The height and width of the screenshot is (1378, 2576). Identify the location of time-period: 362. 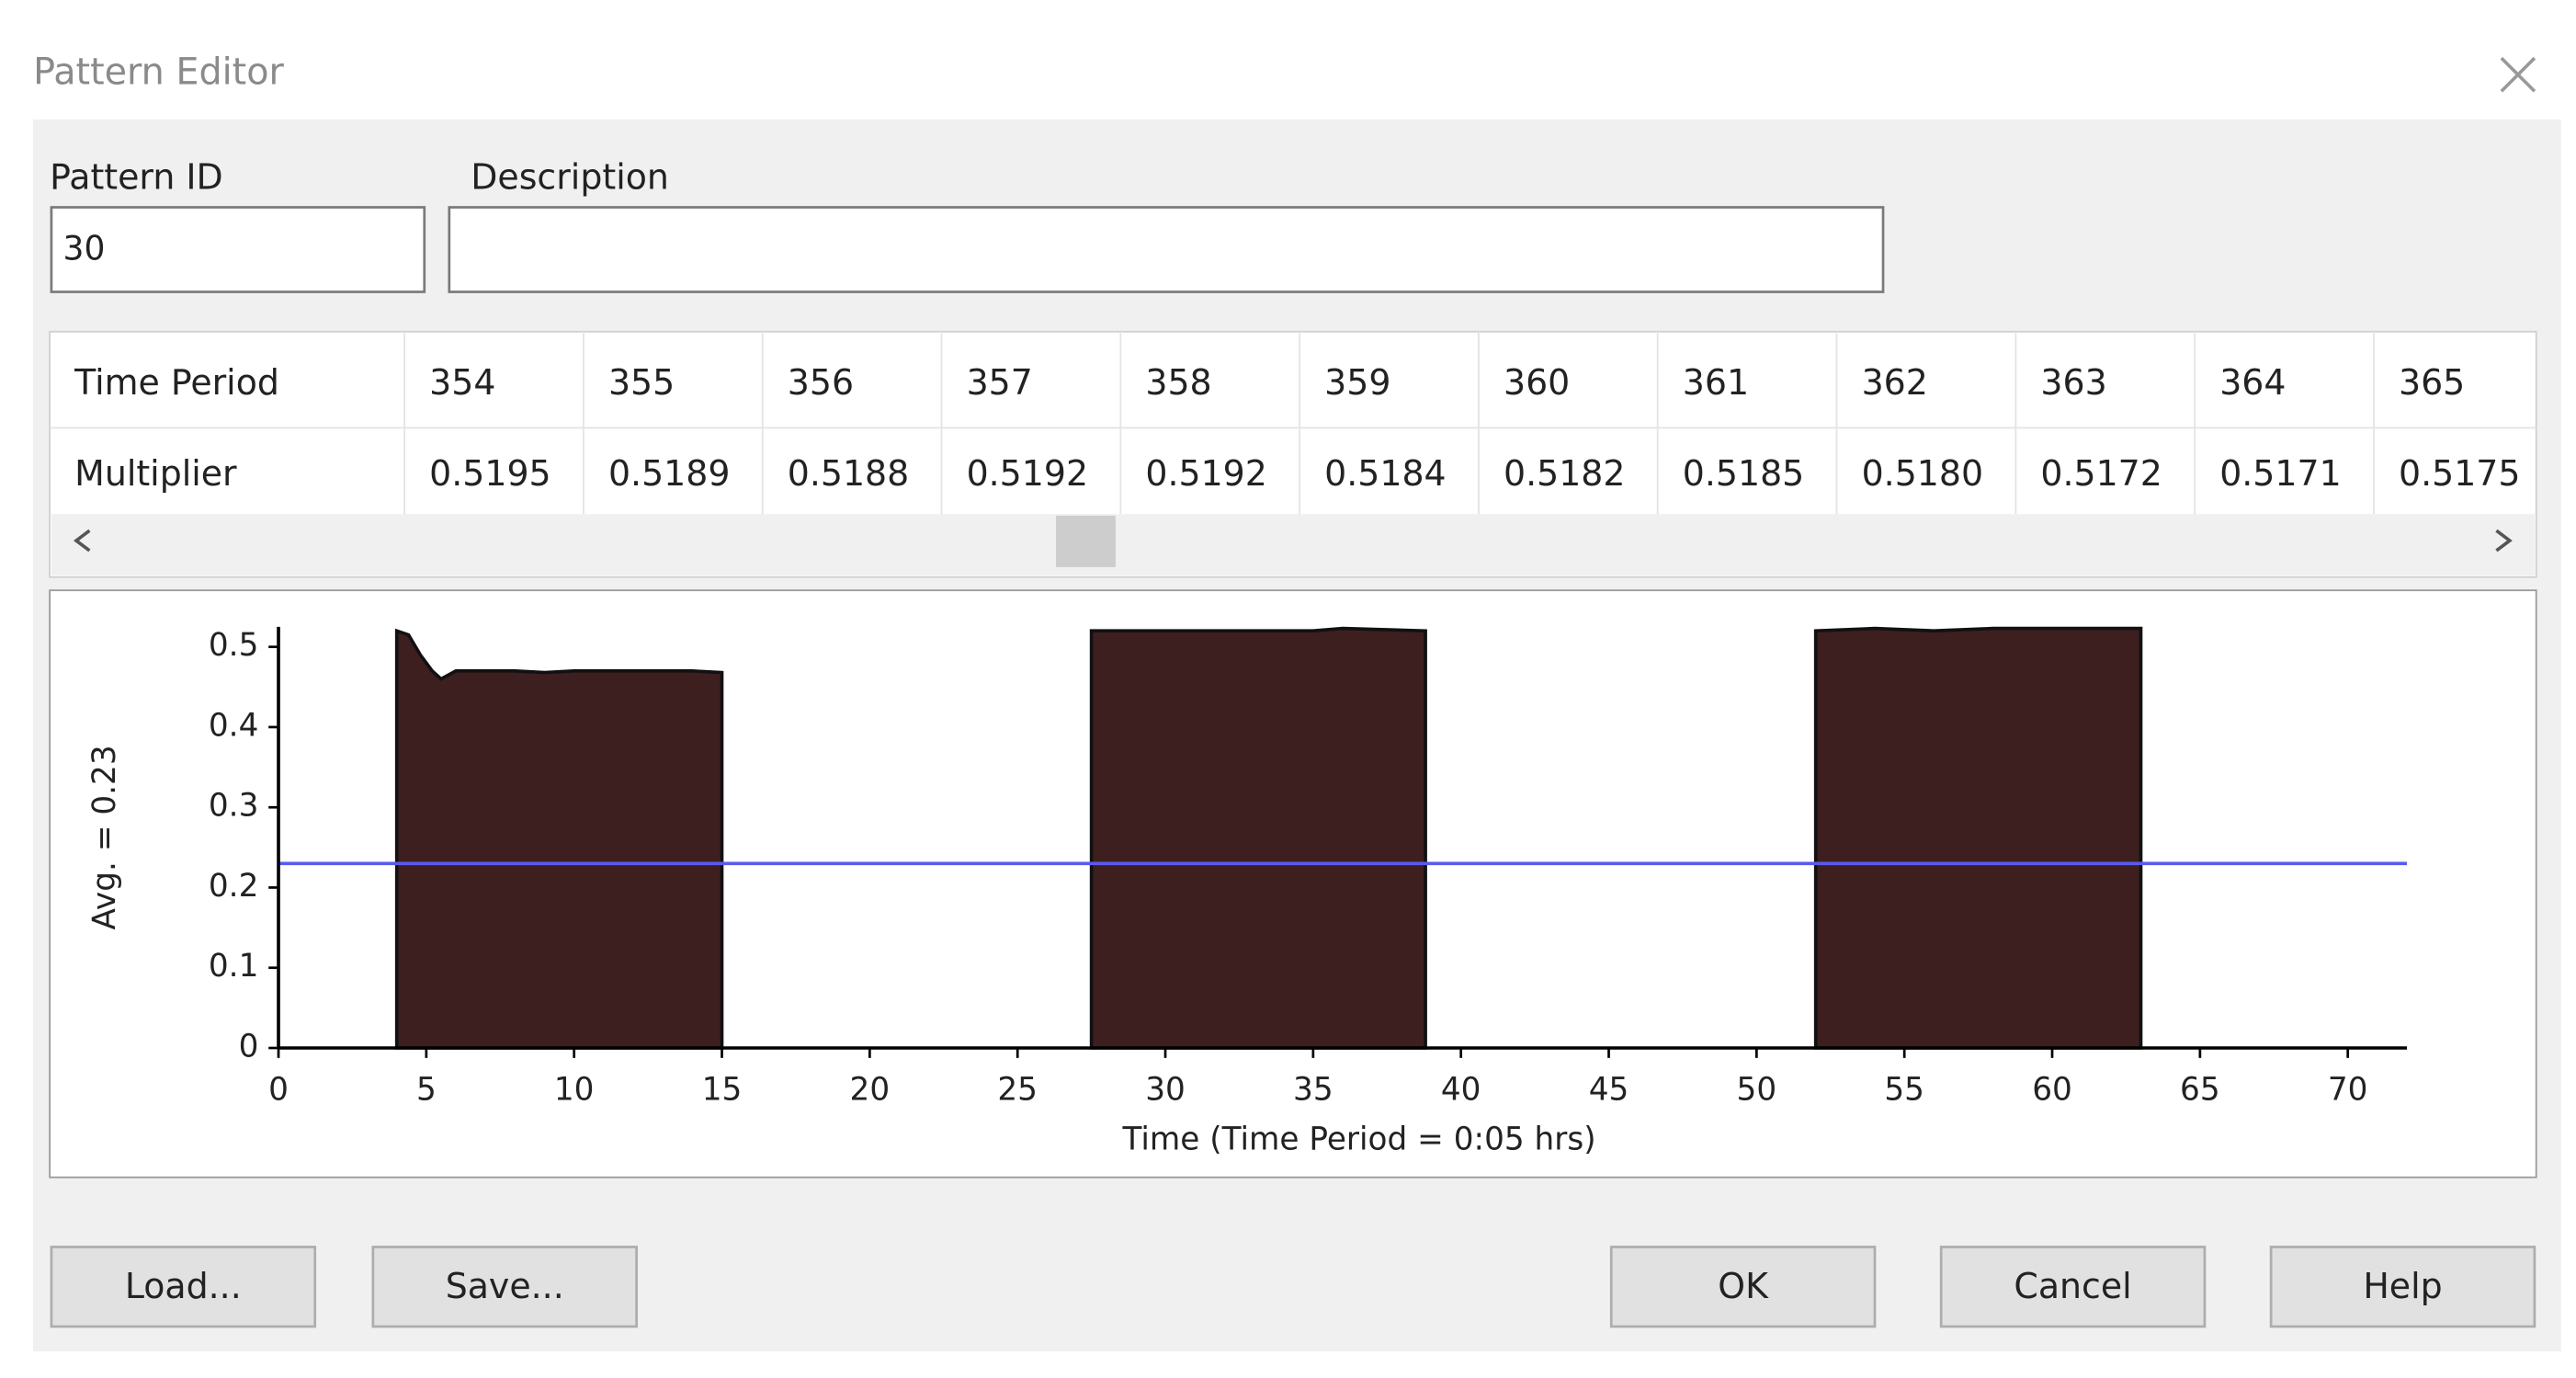
(1895, 382).